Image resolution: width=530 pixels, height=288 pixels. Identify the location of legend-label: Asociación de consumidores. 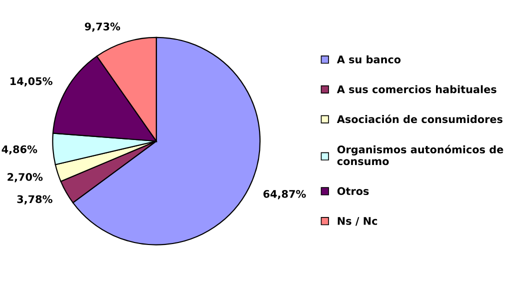
(419, 119).